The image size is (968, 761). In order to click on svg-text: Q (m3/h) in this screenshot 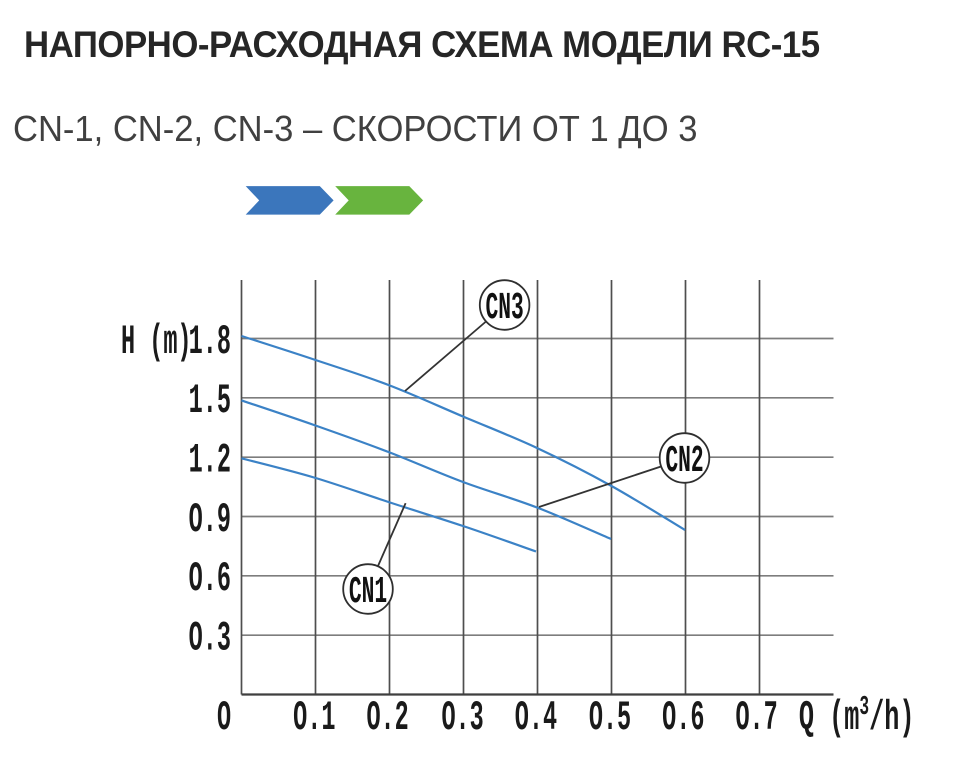, I will do `click(857, 716)`.